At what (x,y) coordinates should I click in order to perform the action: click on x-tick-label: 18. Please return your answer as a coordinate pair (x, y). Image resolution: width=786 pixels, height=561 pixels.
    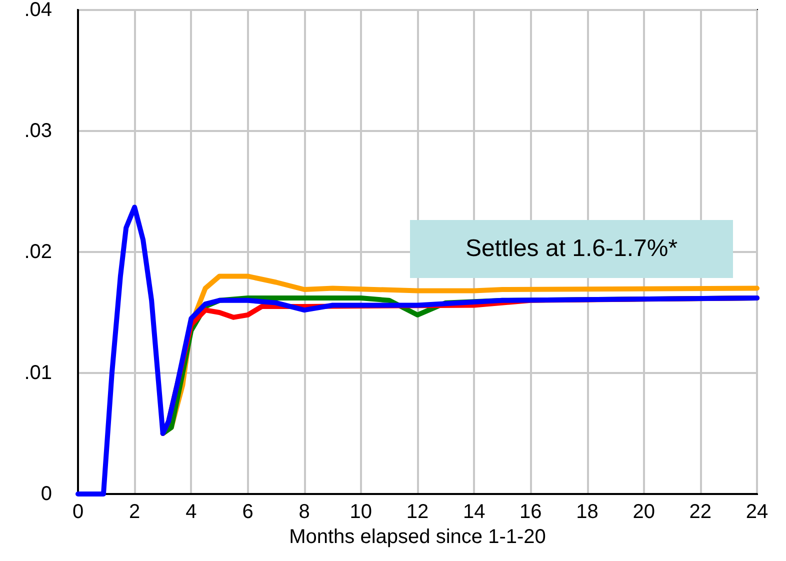
    Looking at the image, I should click on (587, 512).